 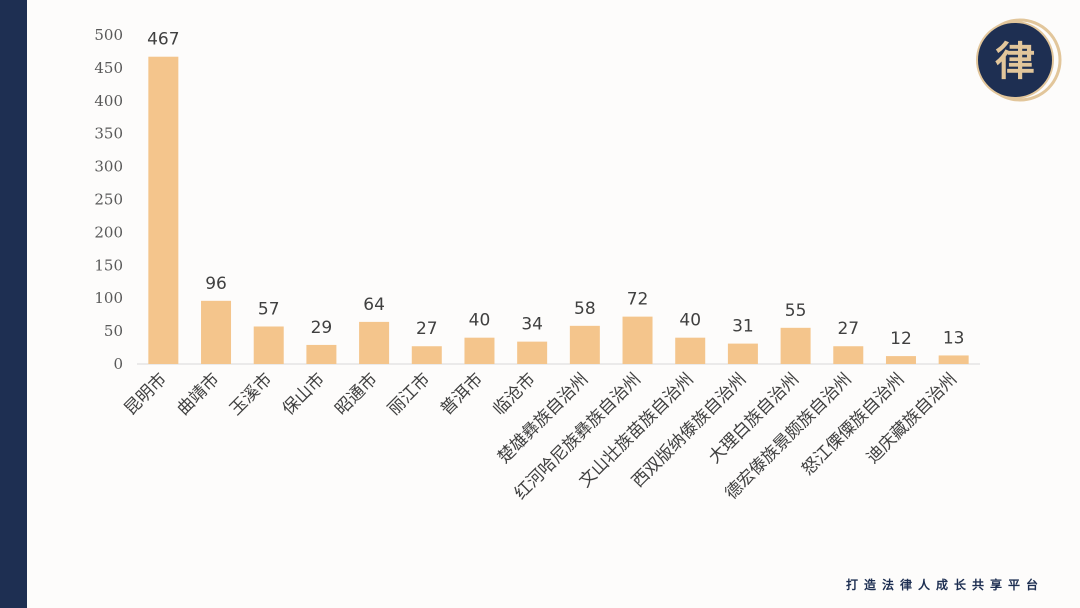 I want to click on x-category-label: 普洱市, so click(x=462, y=394).